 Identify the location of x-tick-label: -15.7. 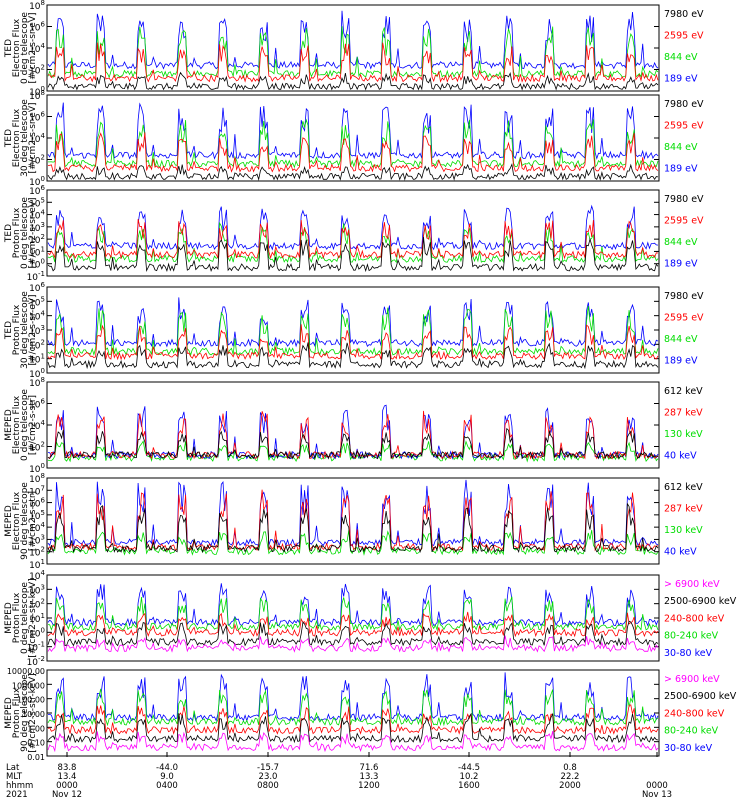
(268, 768).